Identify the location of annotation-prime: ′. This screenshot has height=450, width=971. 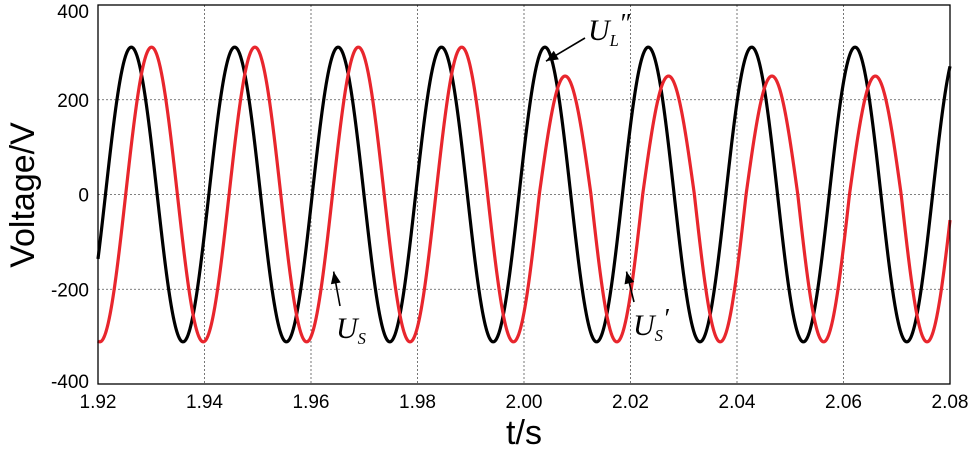
(666, 318).